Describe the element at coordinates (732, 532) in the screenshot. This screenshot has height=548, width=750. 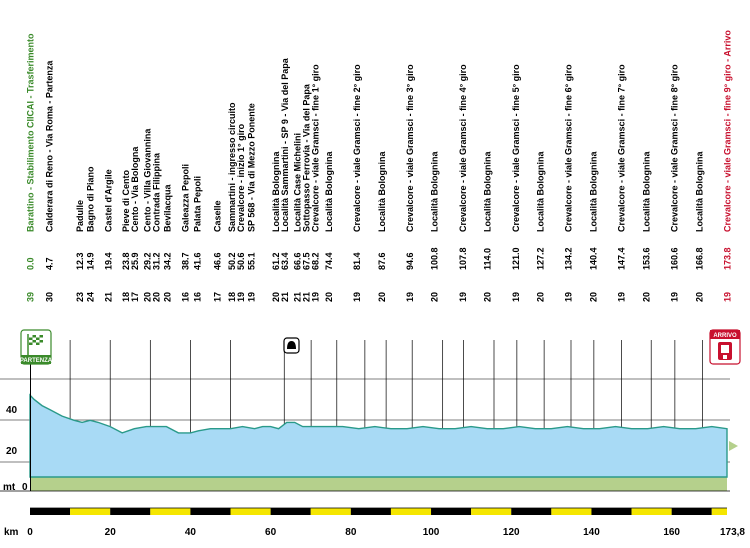
I see `km-tick-label: 173,8` at that location.